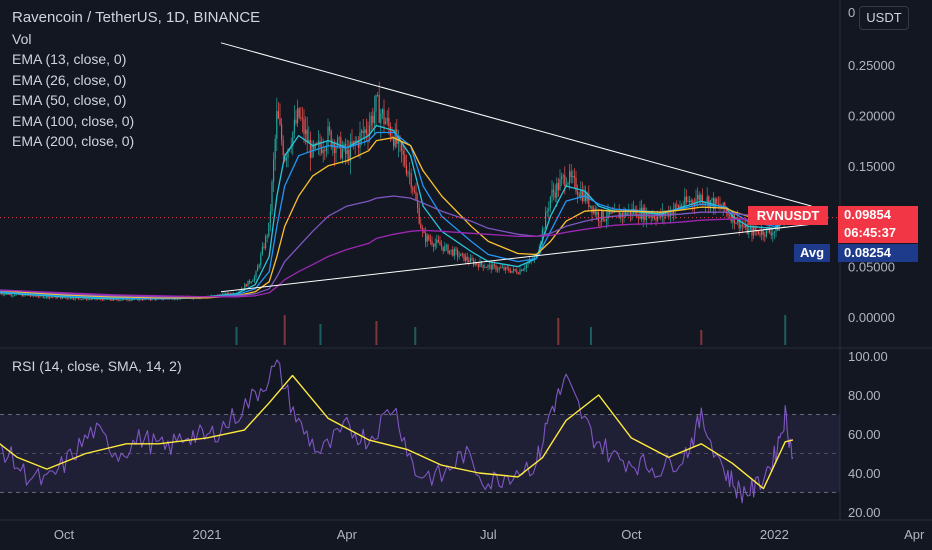 The image size is (932, 550). I want to click on legend-ema13: EMA (13, close, 0), so click(69, 59).